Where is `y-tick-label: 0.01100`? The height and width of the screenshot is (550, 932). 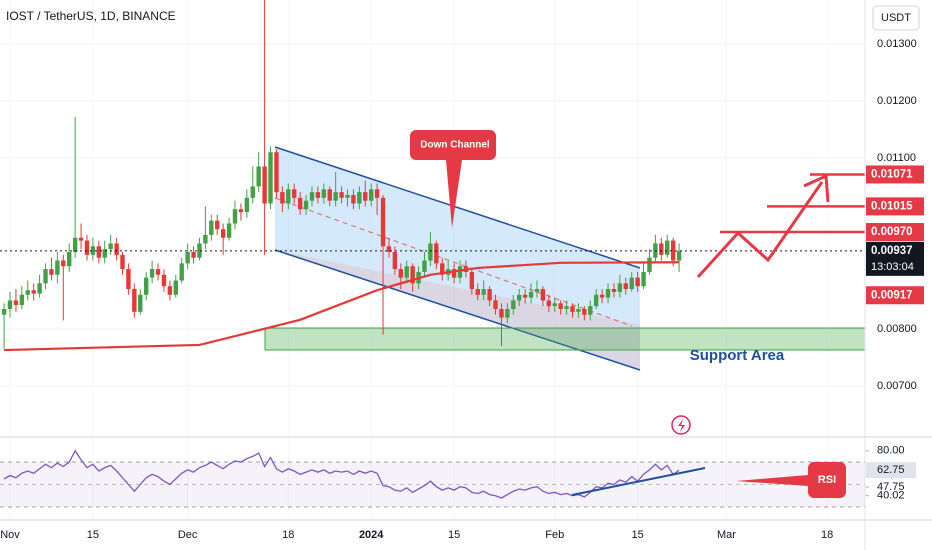 y-tick-label: 0.01100 is located at coordinates (896, 158).